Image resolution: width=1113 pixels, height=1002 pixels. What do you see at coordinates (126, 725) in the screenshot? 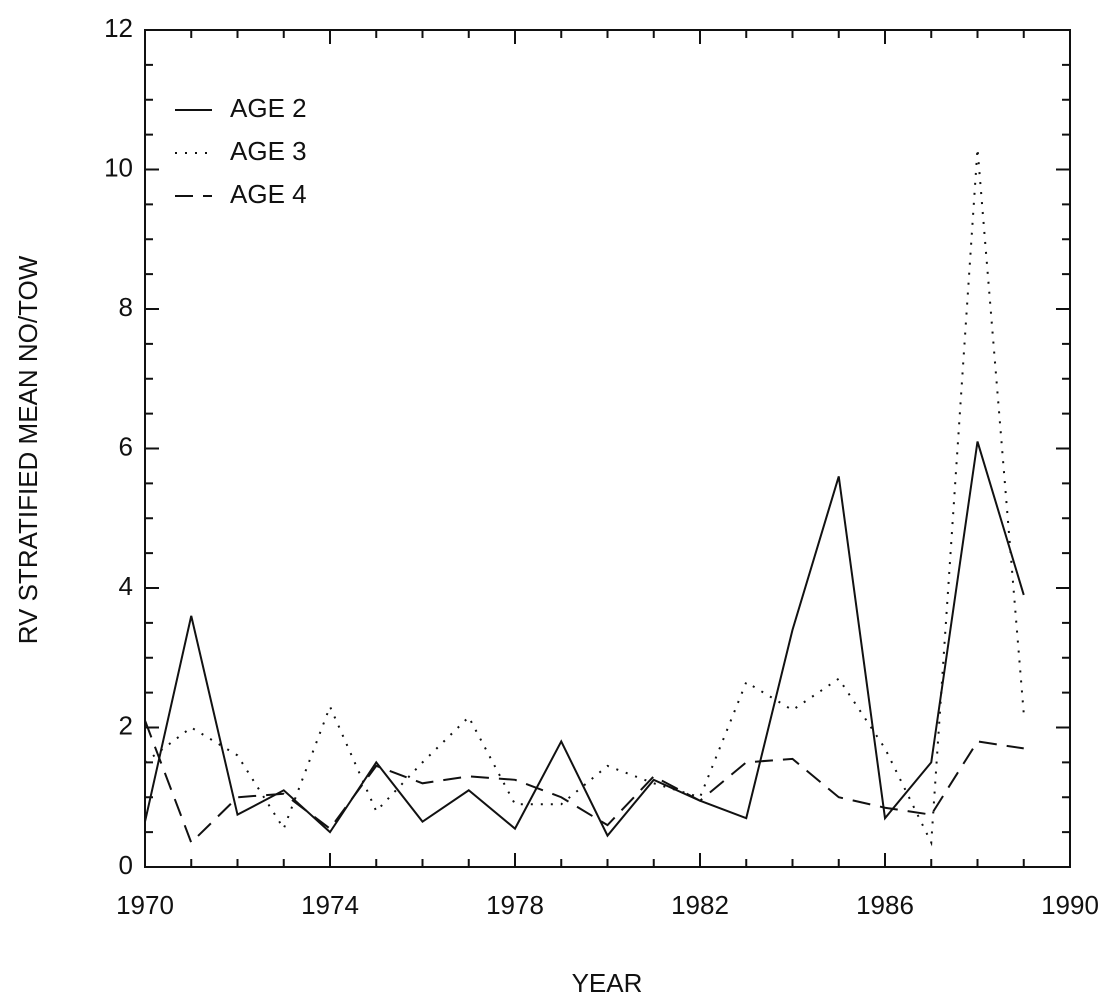
I see `y-tick-label: 2` at bounding box center [126, 725].